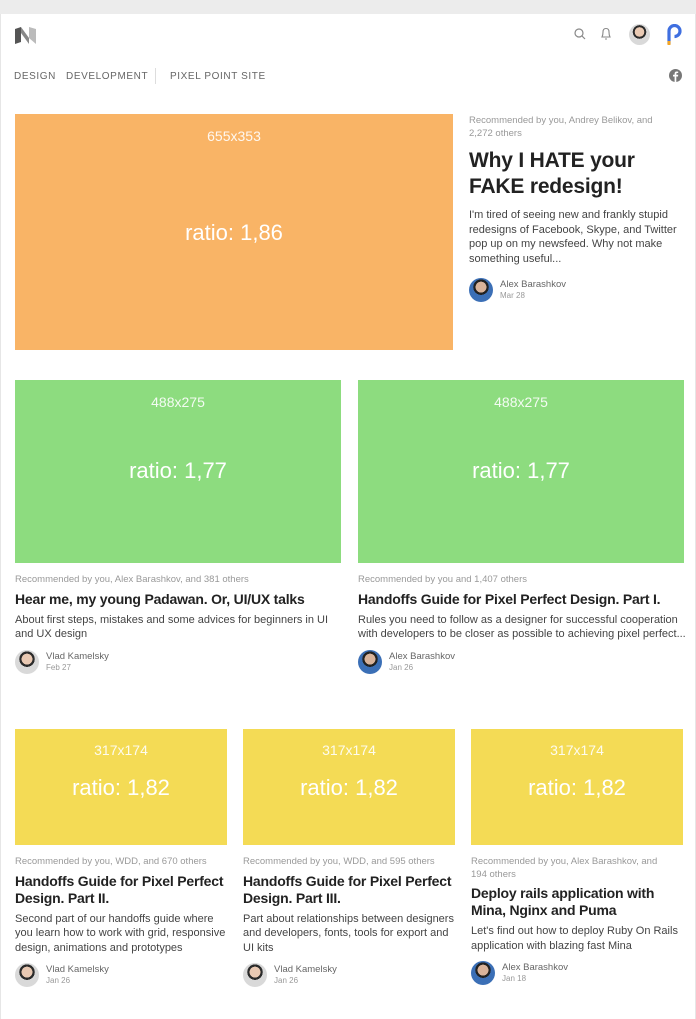 This screenshot has height=1019, width=696. Describe the element at coordinates (580, 34) in the screenshot. I see `search-icon` at that location.